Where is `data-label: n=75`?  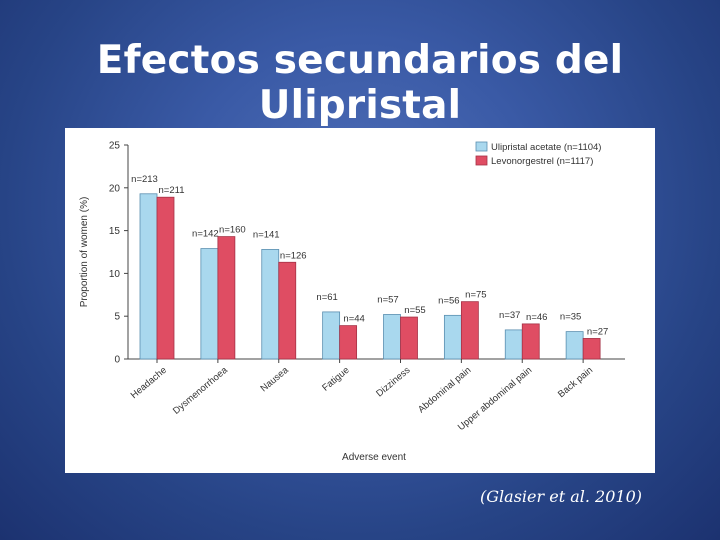 data-label: n=75 is located at coordinates (475, 295).